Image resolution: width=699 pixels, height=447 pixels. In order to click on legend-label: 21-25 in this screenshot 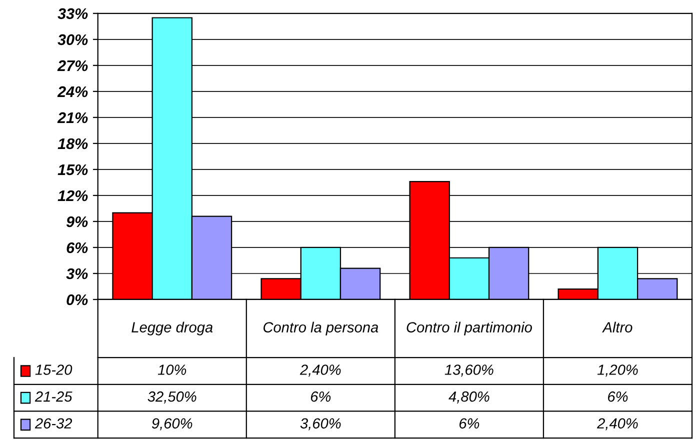, I will do `click(53, 396)`.